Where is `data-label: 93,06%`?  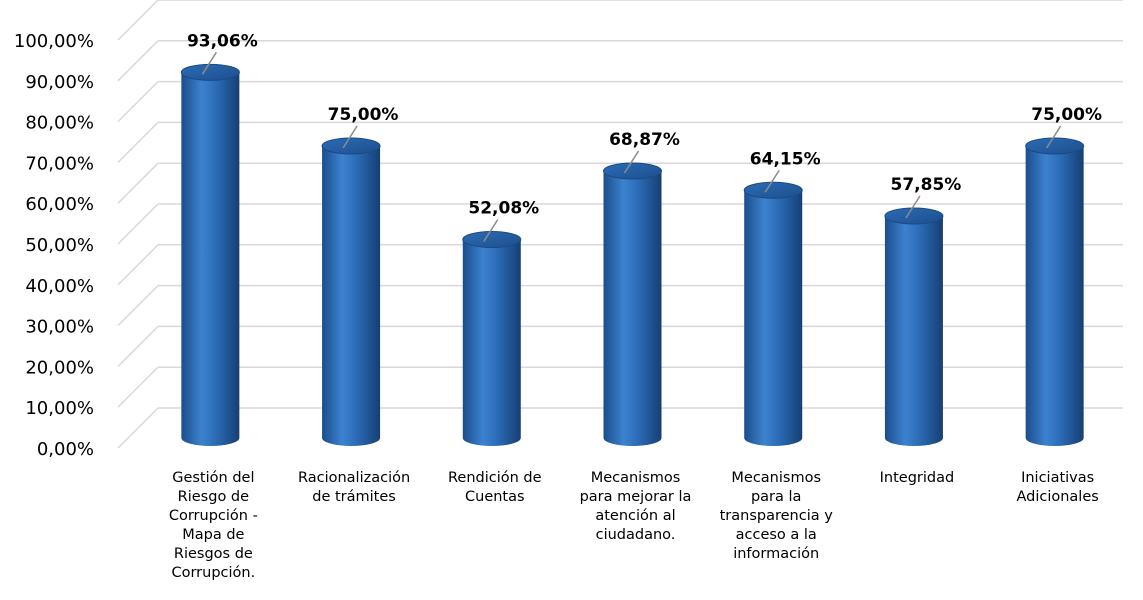
data-label: 93,06% is located at coordinates (222, 41).